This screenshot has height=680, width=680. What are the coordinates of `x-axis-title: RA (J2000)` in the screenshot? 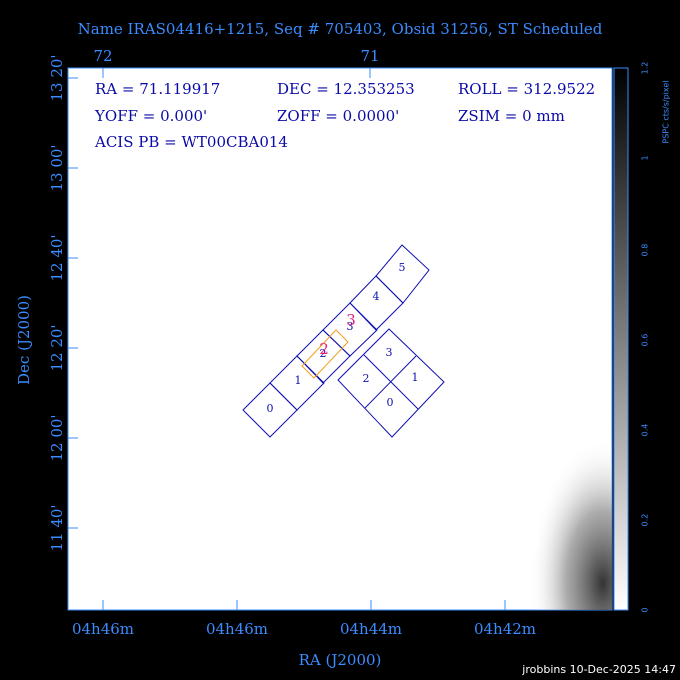 It's located at (340, 660).